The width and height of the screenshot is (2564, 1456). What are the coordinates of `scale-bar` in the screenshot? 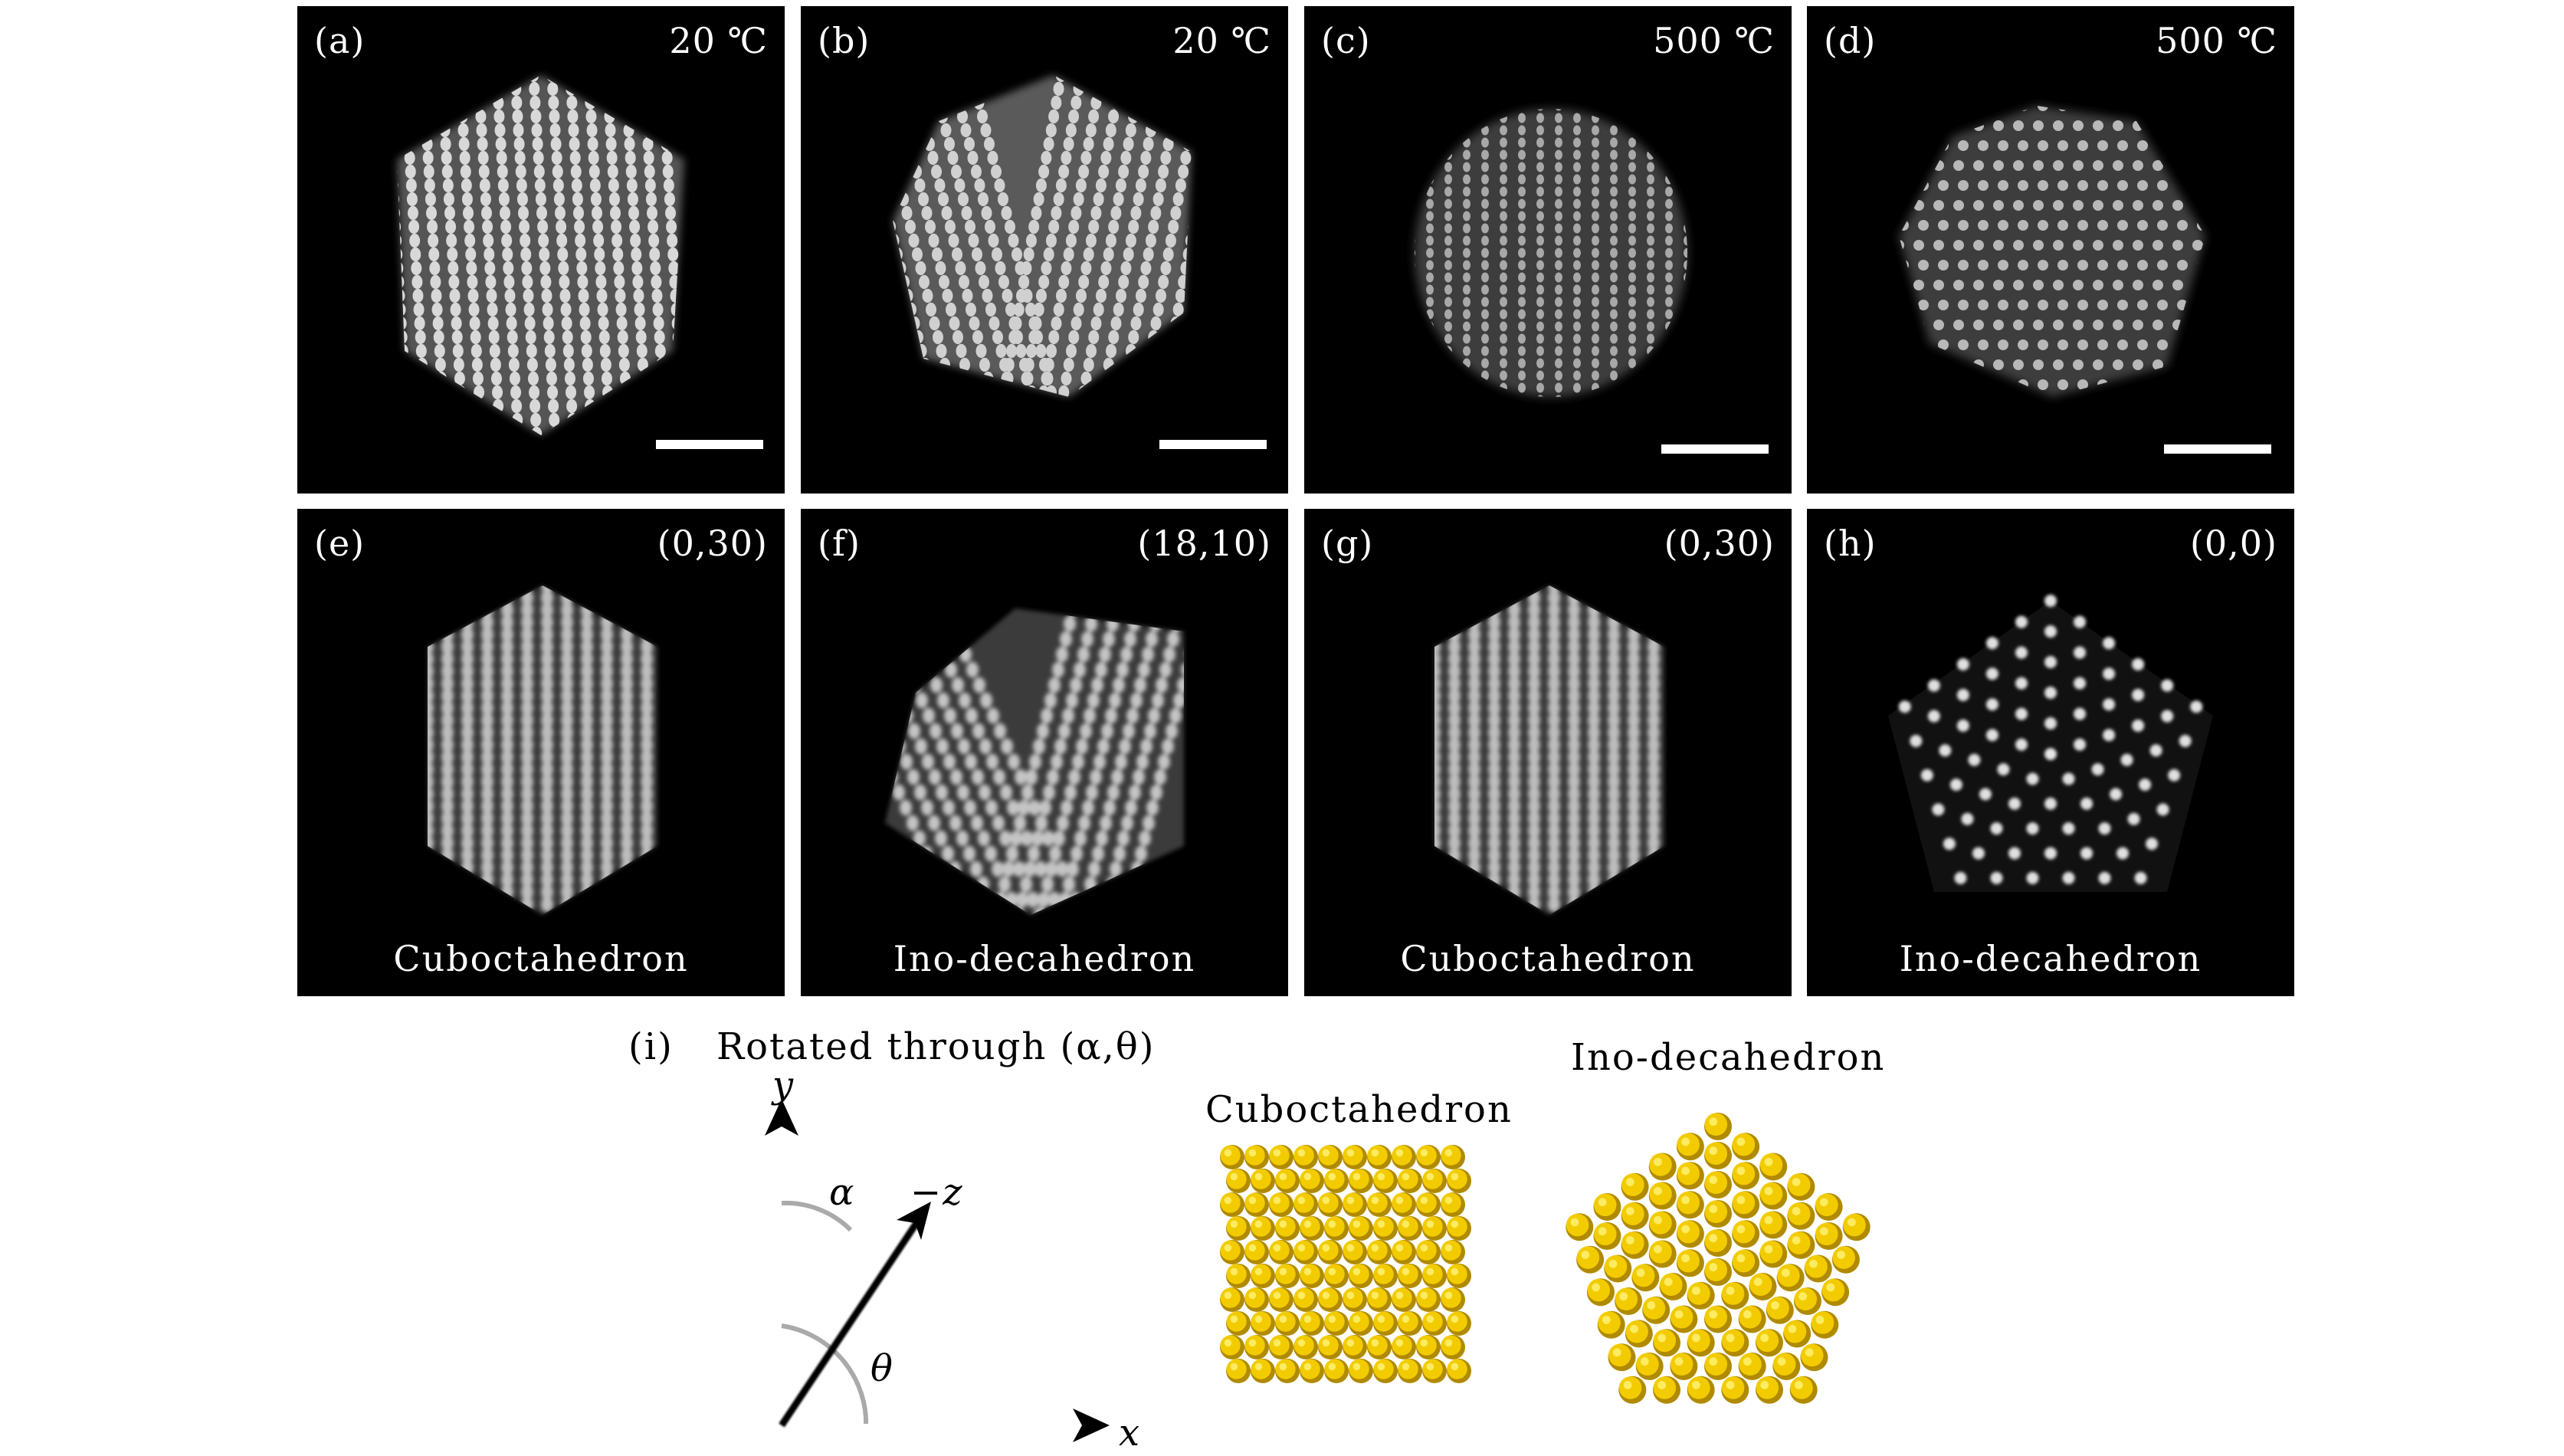 It's located at (709, 444).